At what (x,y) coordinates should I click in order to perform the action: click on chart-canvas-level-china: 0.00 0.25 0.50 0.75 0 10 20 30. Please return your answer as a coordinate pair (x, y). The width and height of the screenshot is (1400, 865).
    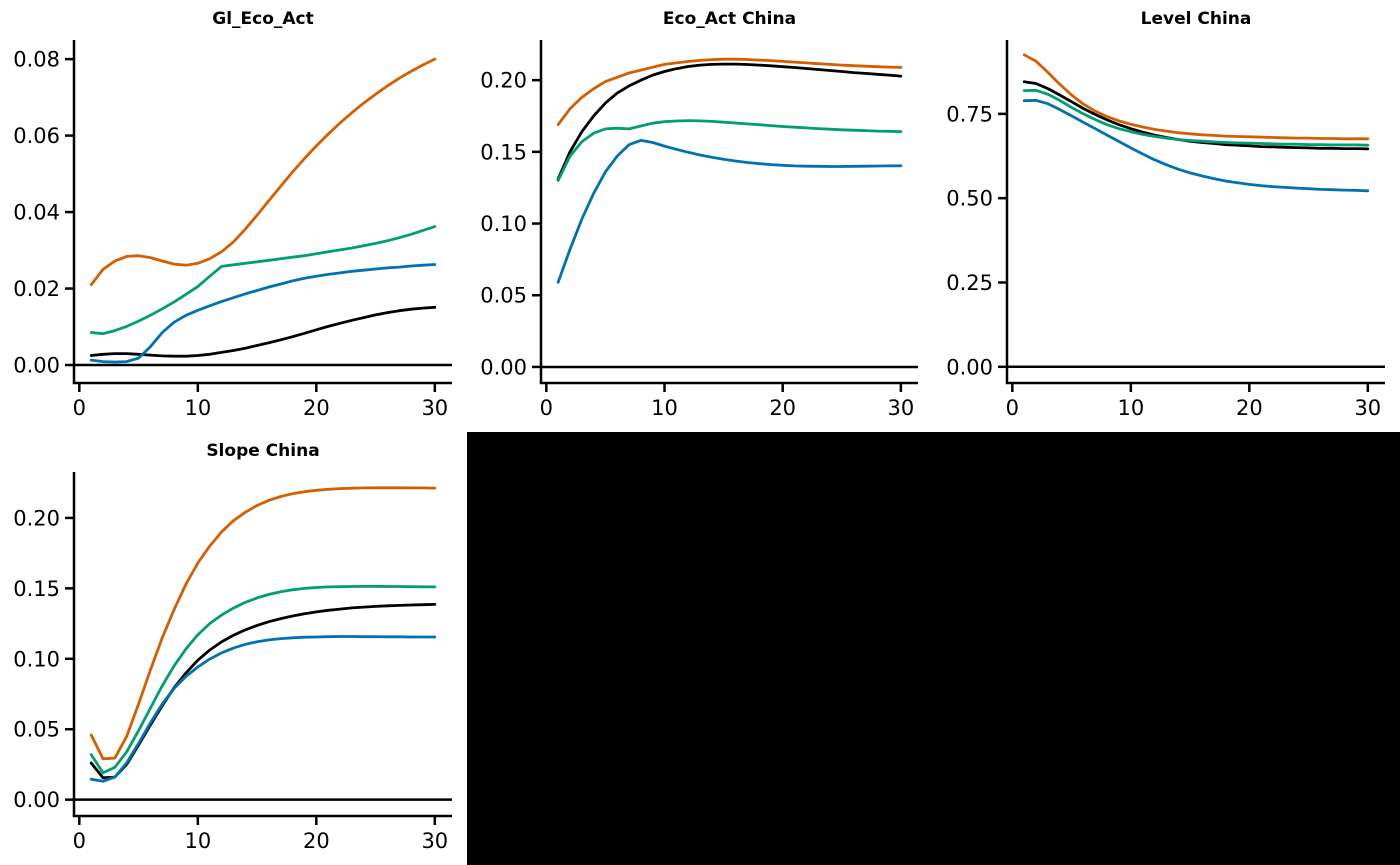
    Looking at the image, I should click on (1165, 230).